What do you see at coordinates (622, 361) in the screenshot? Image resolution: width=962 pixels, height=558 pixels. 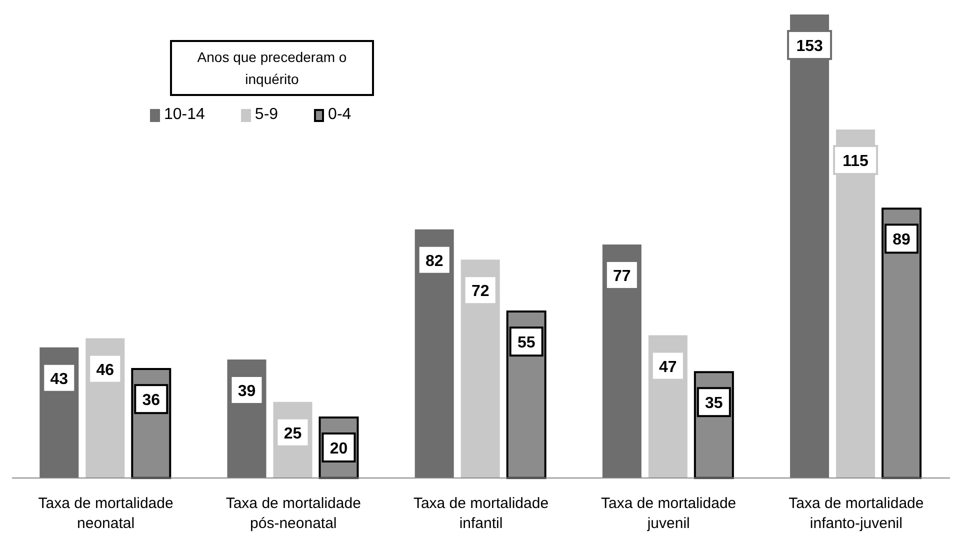 I see `bar` at bounding box center [622, 361].